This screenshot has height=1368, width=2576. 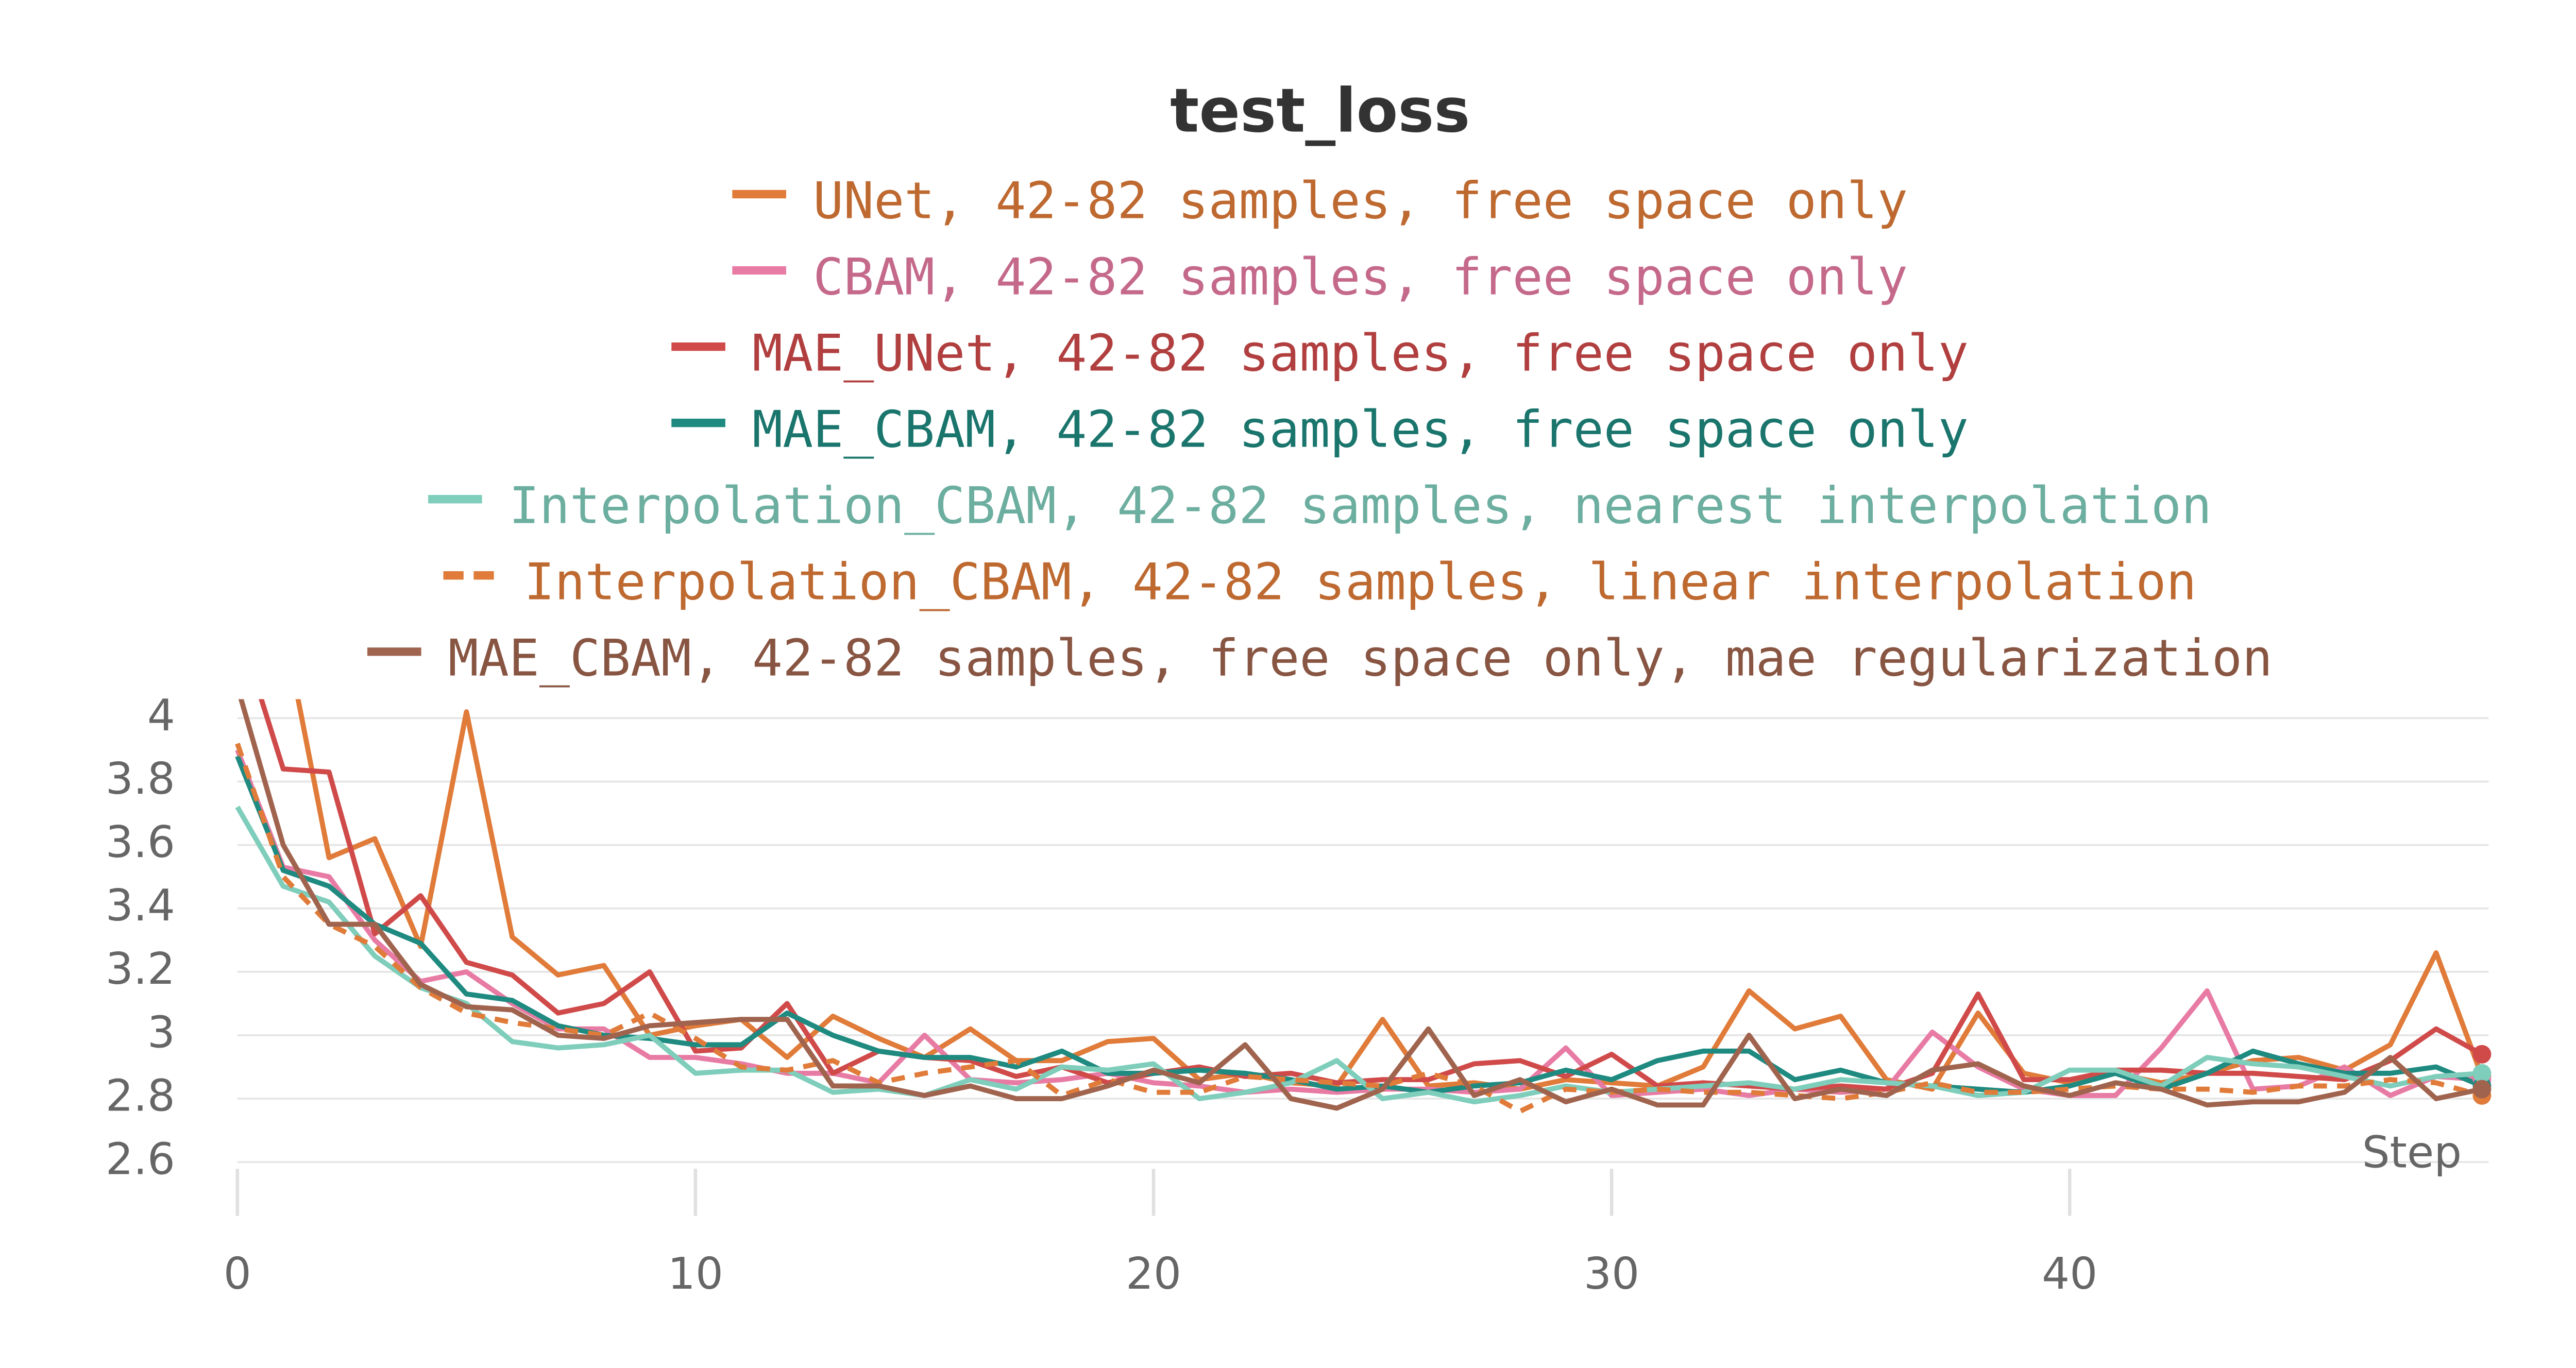 I want to click on y-tick-label: 3.6, so click(x=140, y=842).